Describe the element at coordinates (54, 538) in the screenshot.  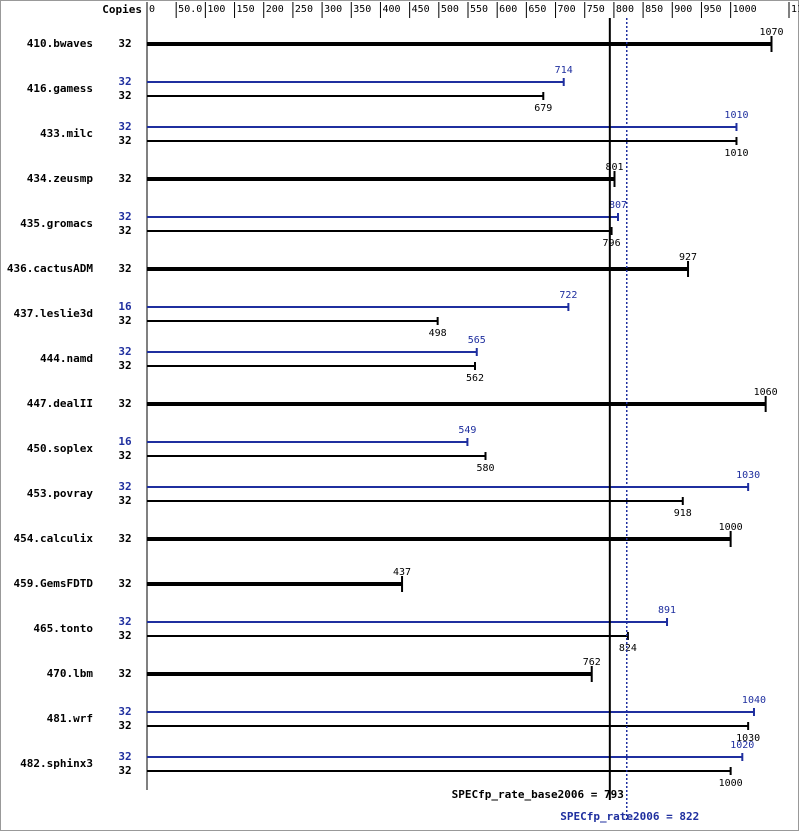
I see `benchmark-label: 454.calculix` at that location.